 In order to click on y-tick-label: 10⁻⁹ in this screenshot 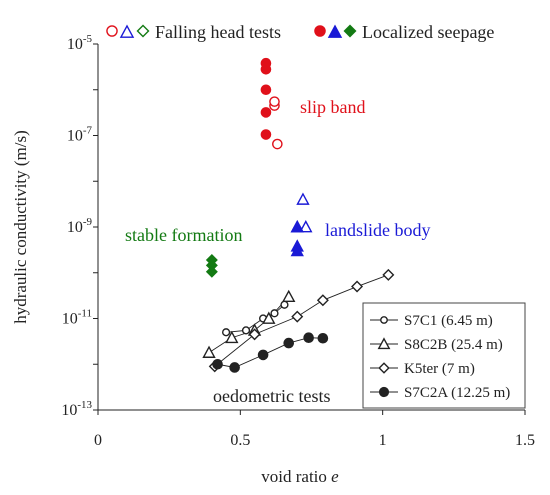, I will do `click(80, 226)`.